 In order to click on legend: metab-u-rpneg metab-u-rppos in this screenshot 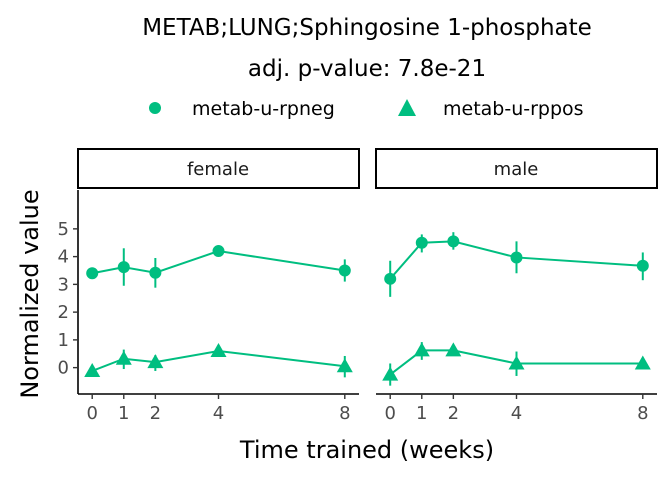, I will do `click(366, 109)`.